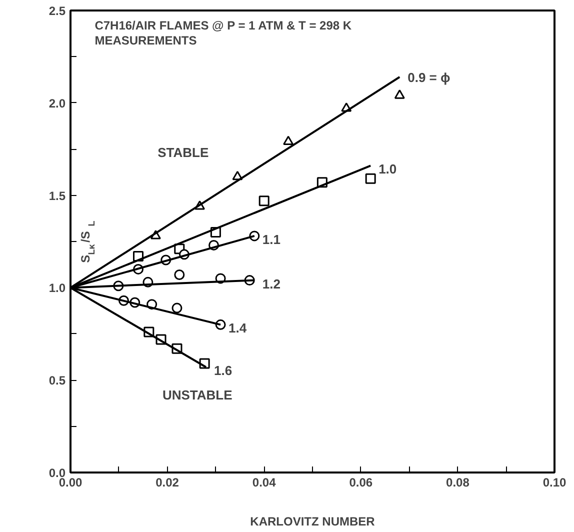 The width and height of the screenshot is (574, 532). I want to click on y-tick-label: 0.5, so click(57, 381).